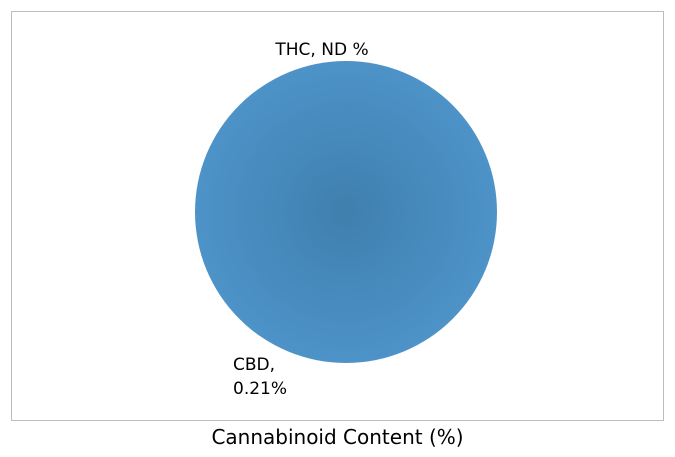 The image size is (675, 457). I want to click on chart-caption: Cannabinoid Content (%), so click(337, 437).